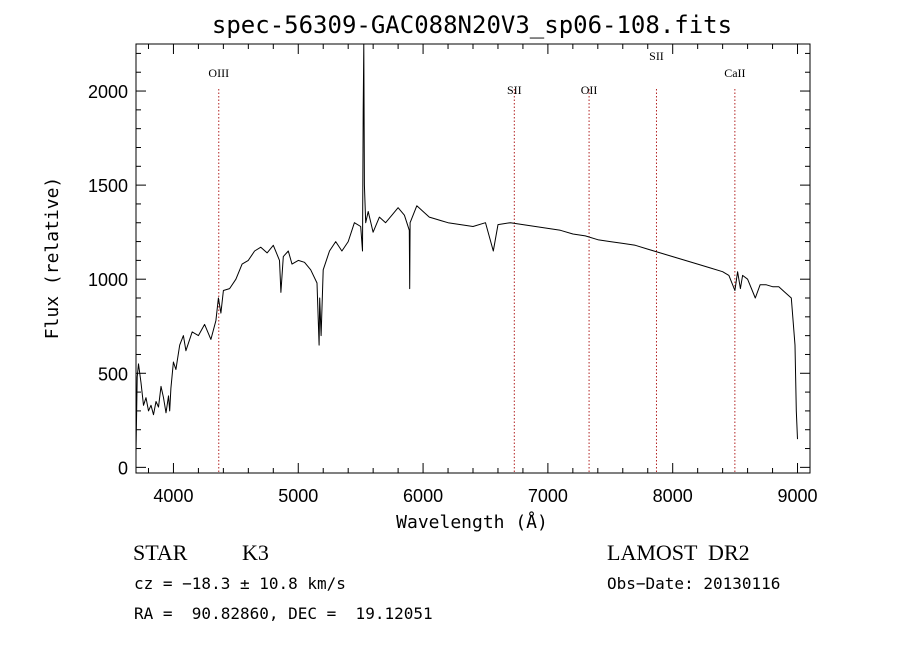  Describe the element at coordinates (734, 73) in the screenshot. I see `emission-line-label: CaII` at that location.